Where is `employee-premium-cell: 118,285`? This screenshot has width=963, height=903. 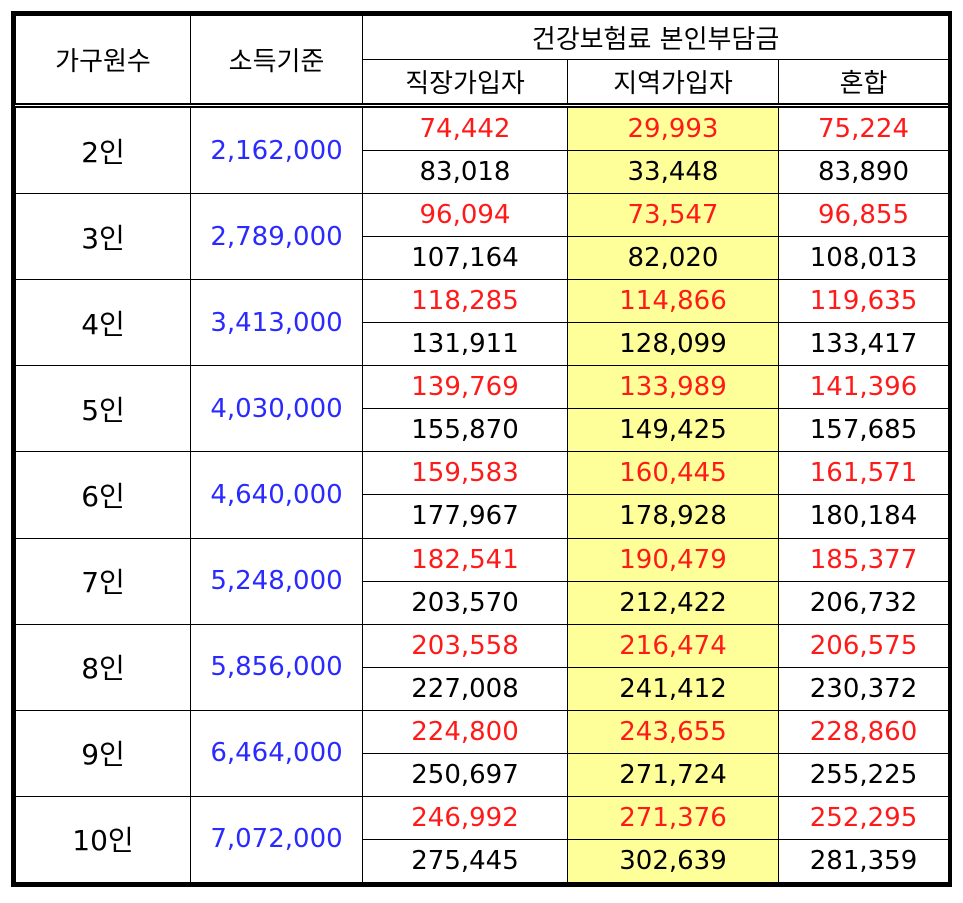 employee-premium-cell: 118,285 is located at coordinates (465, 301).